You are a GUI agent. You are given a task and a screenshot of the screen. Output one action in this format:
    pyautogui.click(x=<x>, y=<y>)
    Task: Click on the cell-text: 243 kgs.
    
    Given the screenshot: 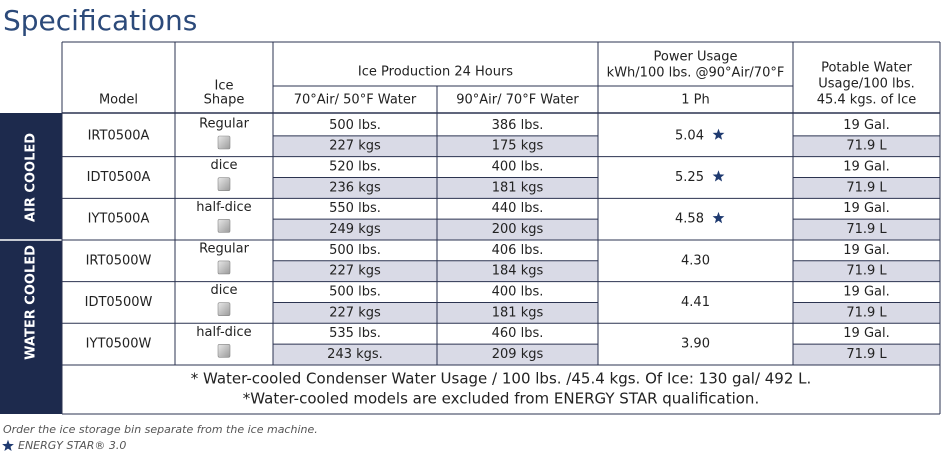 What is the action you would take?
    pyautogui.click(x=355, y=354)
    